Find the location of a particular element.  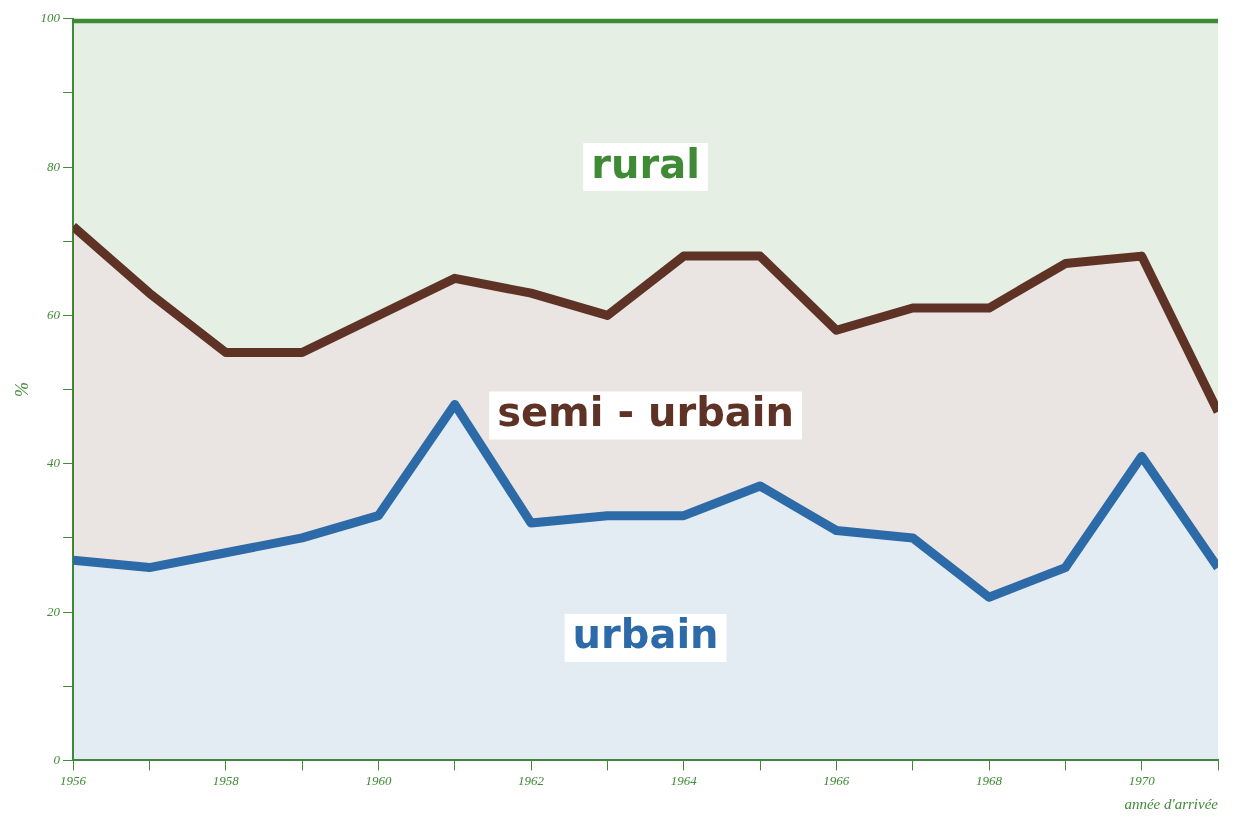

y-tick-label: 40 is located at coordinates (54, 463).